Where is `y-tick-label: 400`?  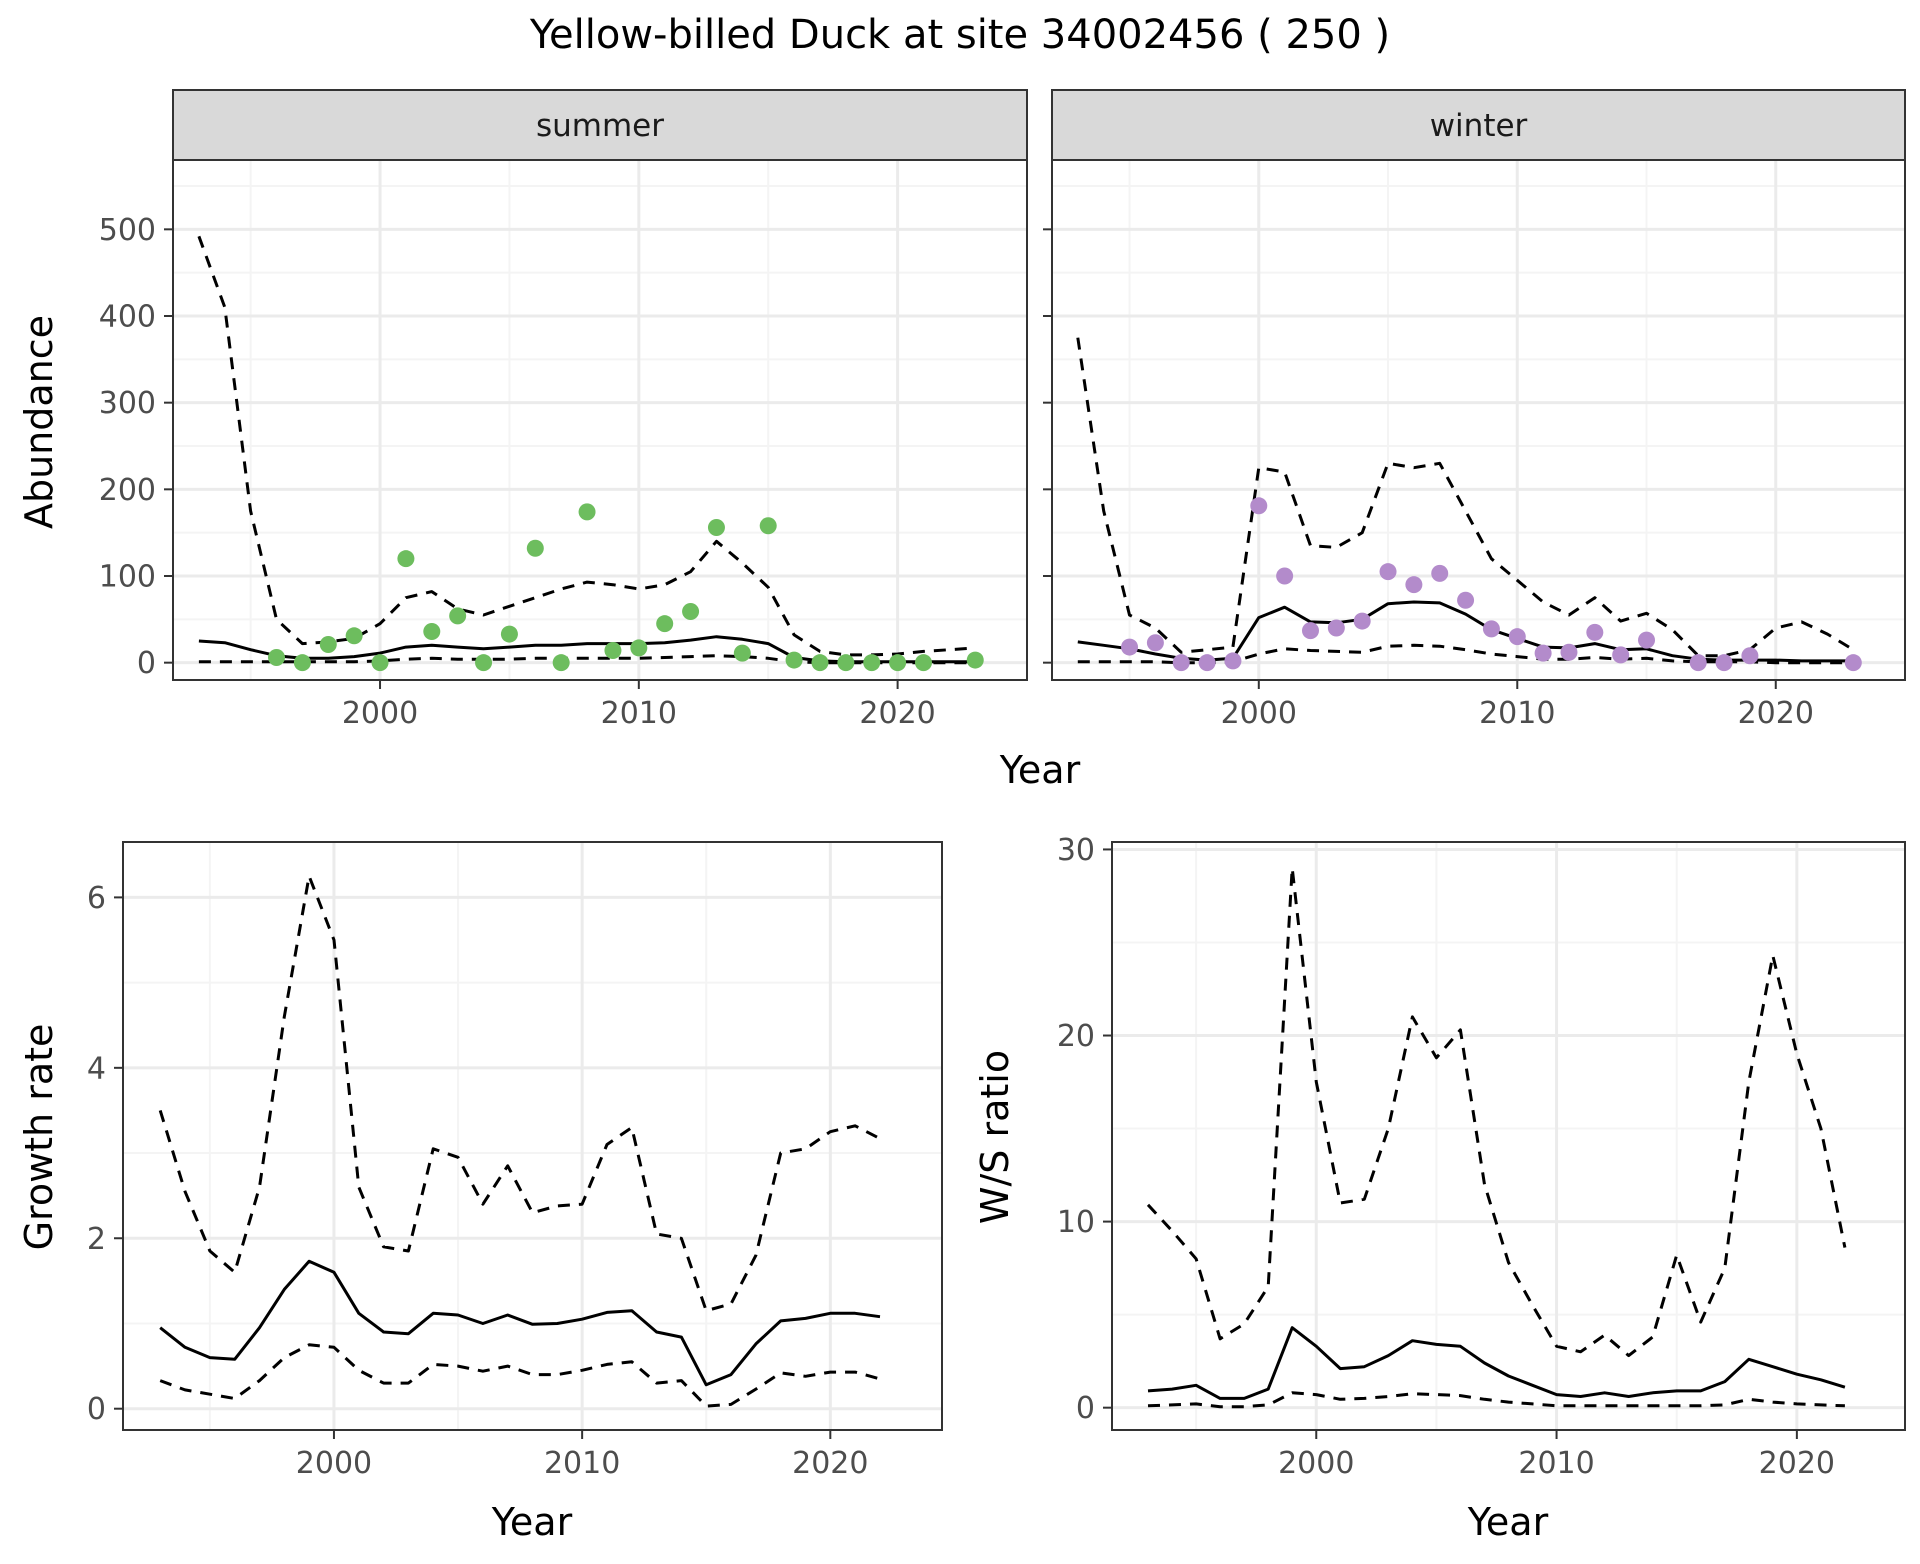 y-tick-label: 400 is located at coordinates (127, 317).